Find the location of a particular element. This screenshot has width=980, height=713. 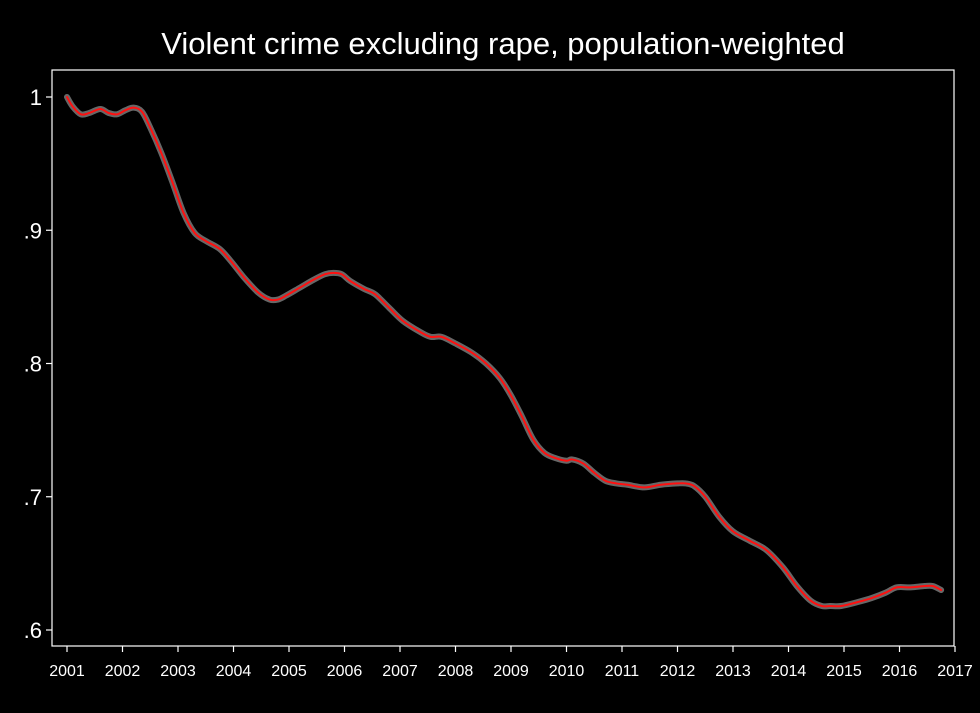

x-tick-label: 2014 is located at coordinates (789, 671).